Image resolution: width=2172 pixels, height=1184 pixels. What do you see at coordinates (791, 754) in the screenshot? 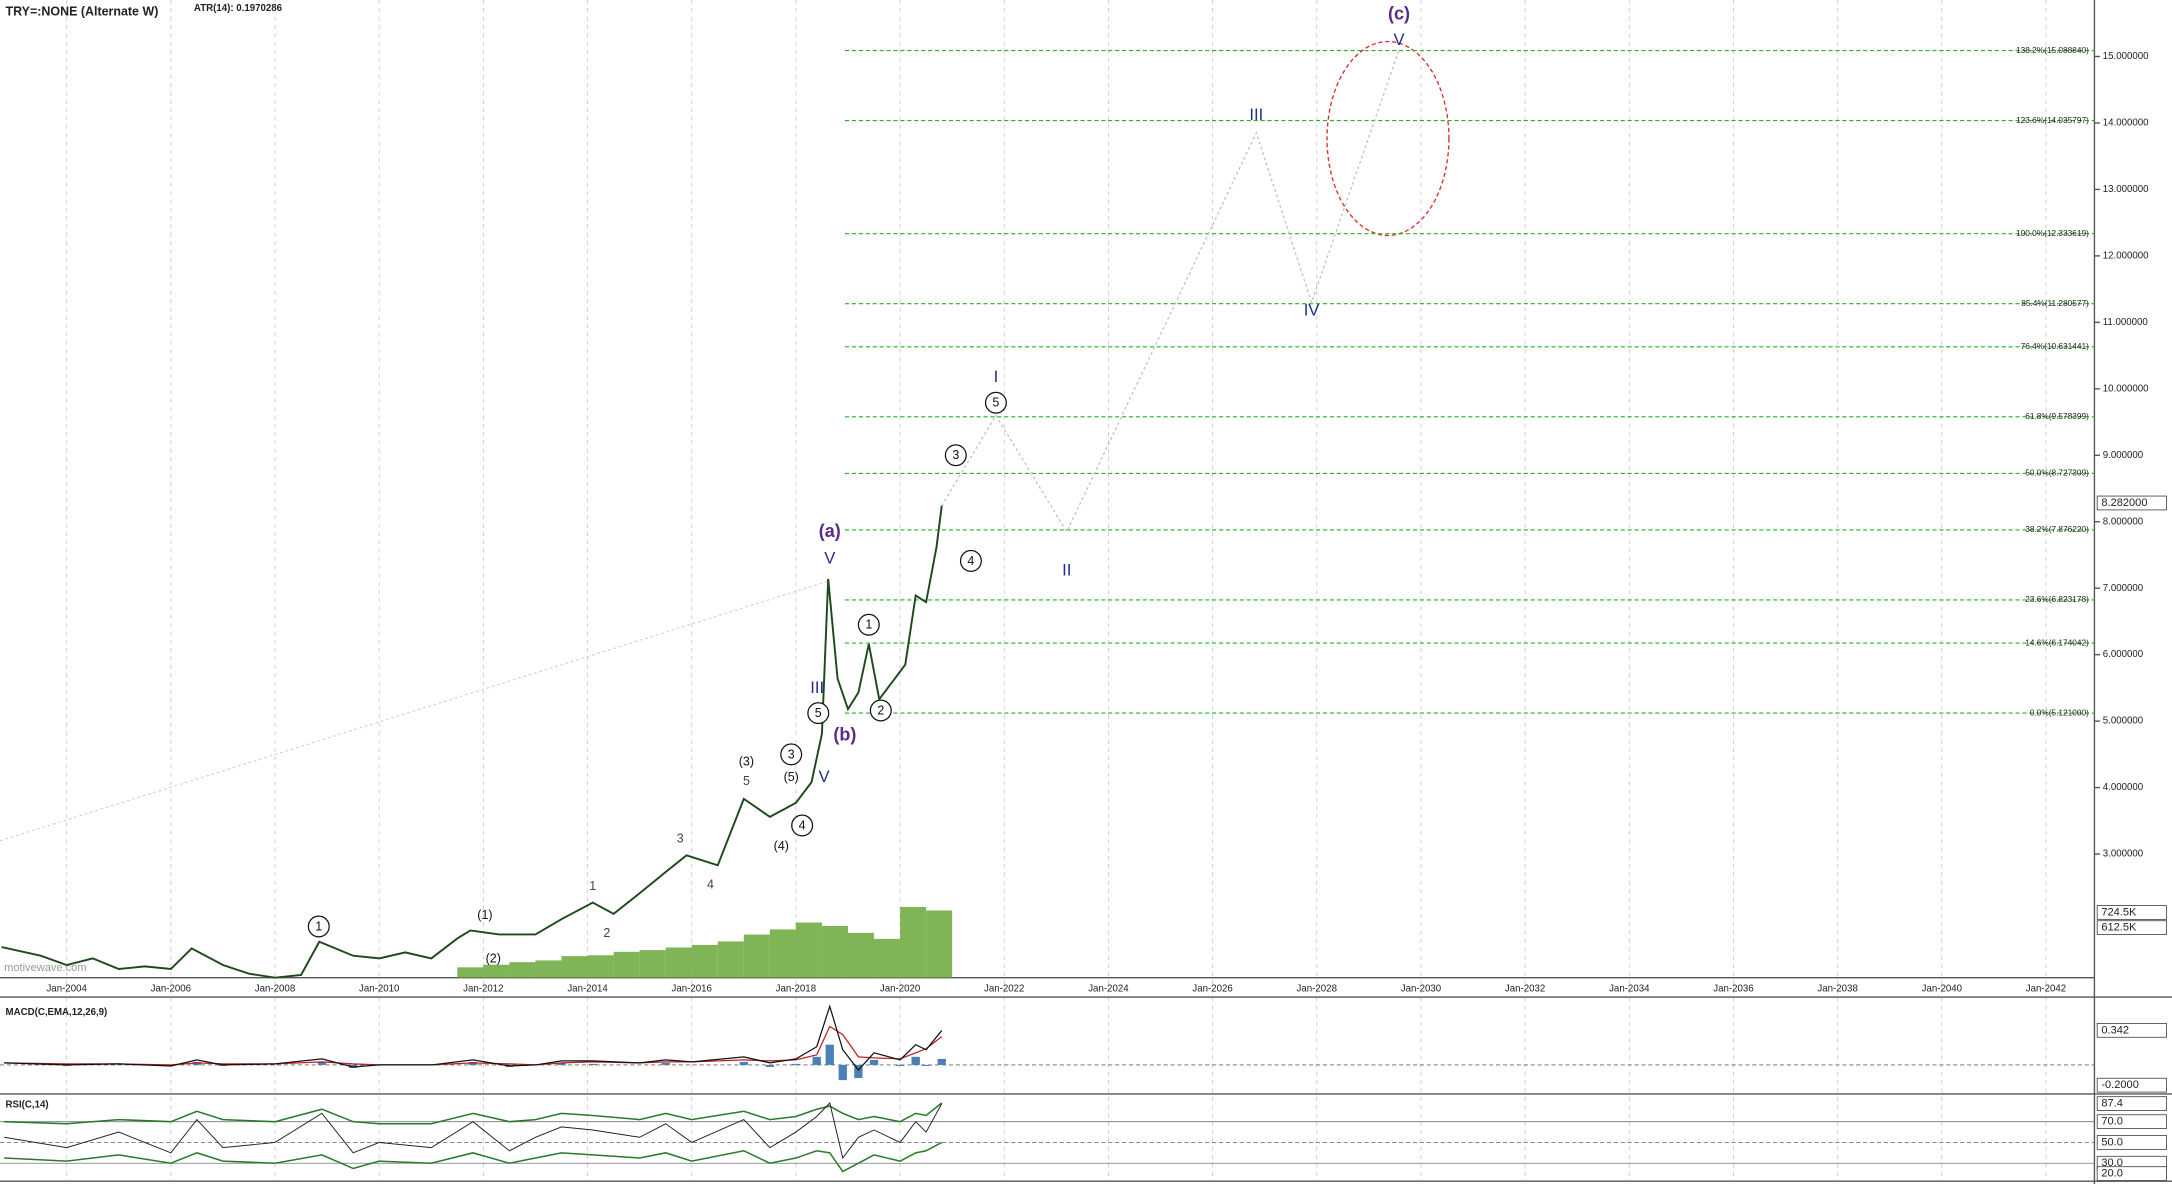
I see `wave-label: 3` at bounding box center [791, 754].